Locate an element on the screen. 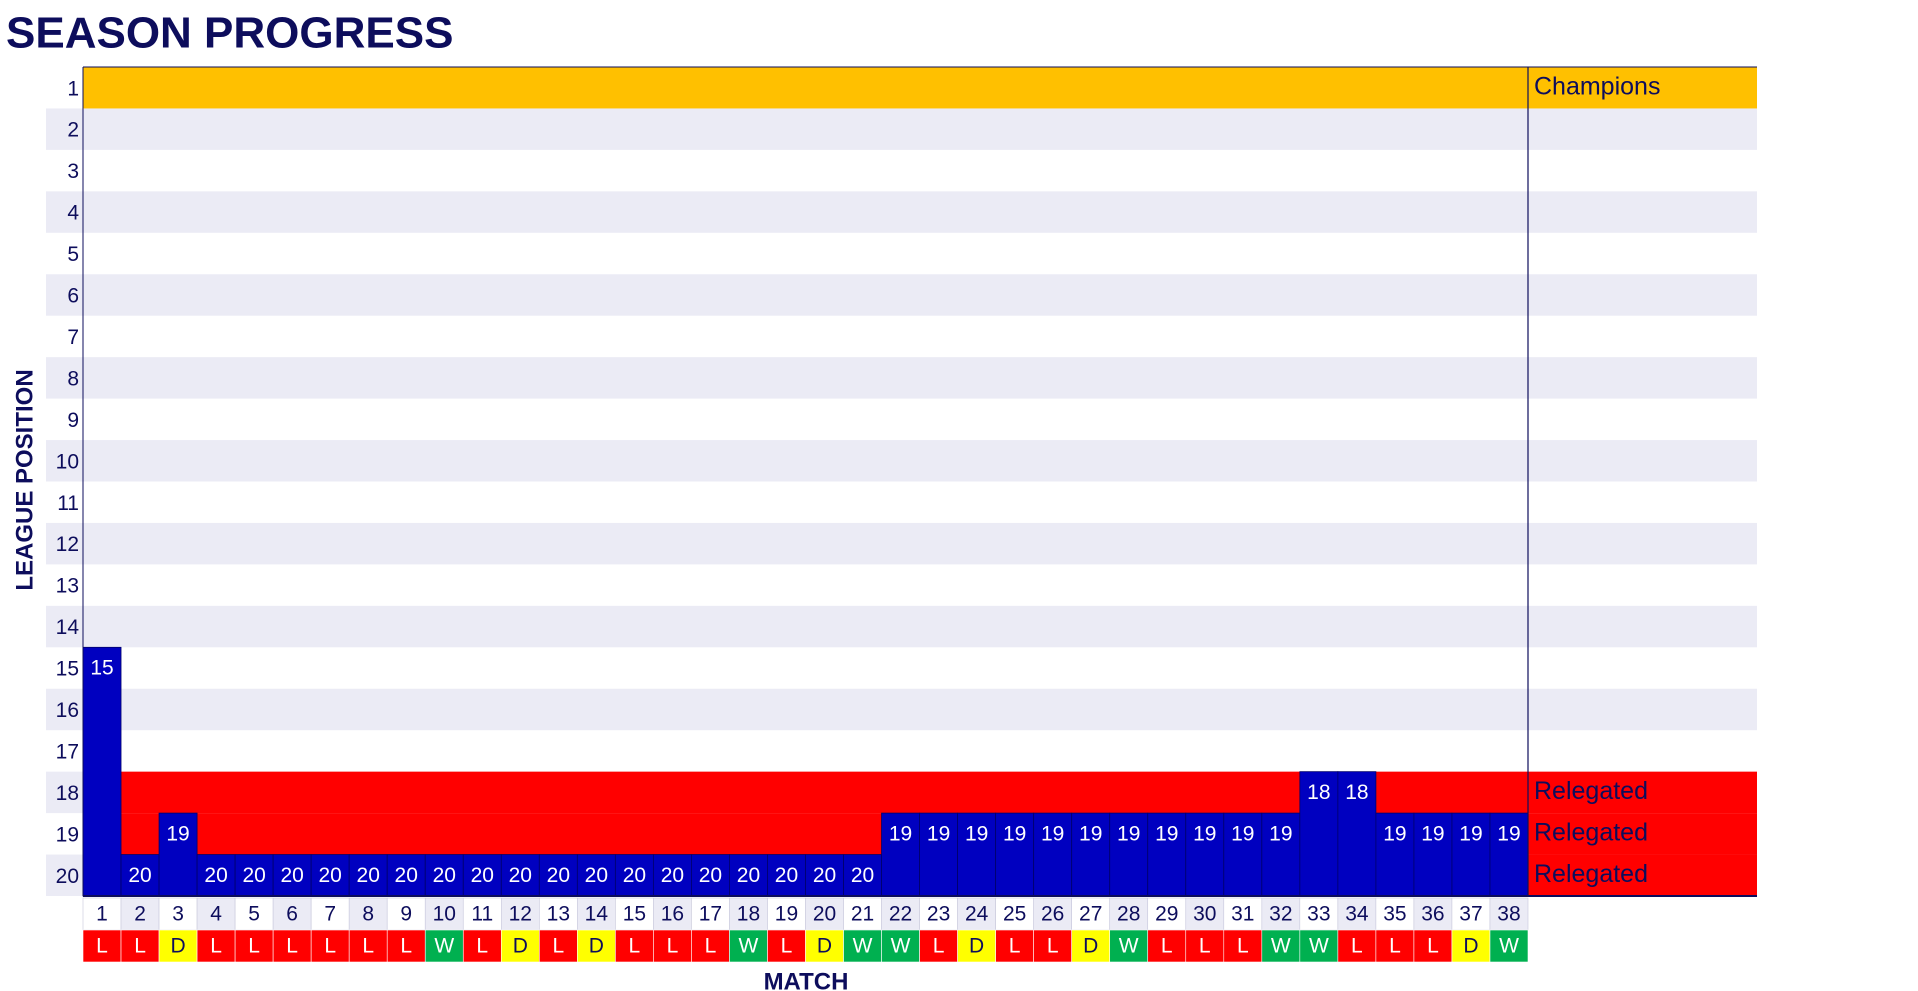 Image resolution: width=1918 pixels, height=991 pixels. x-tick-label: 31 is located at coordinates (1242, 914).